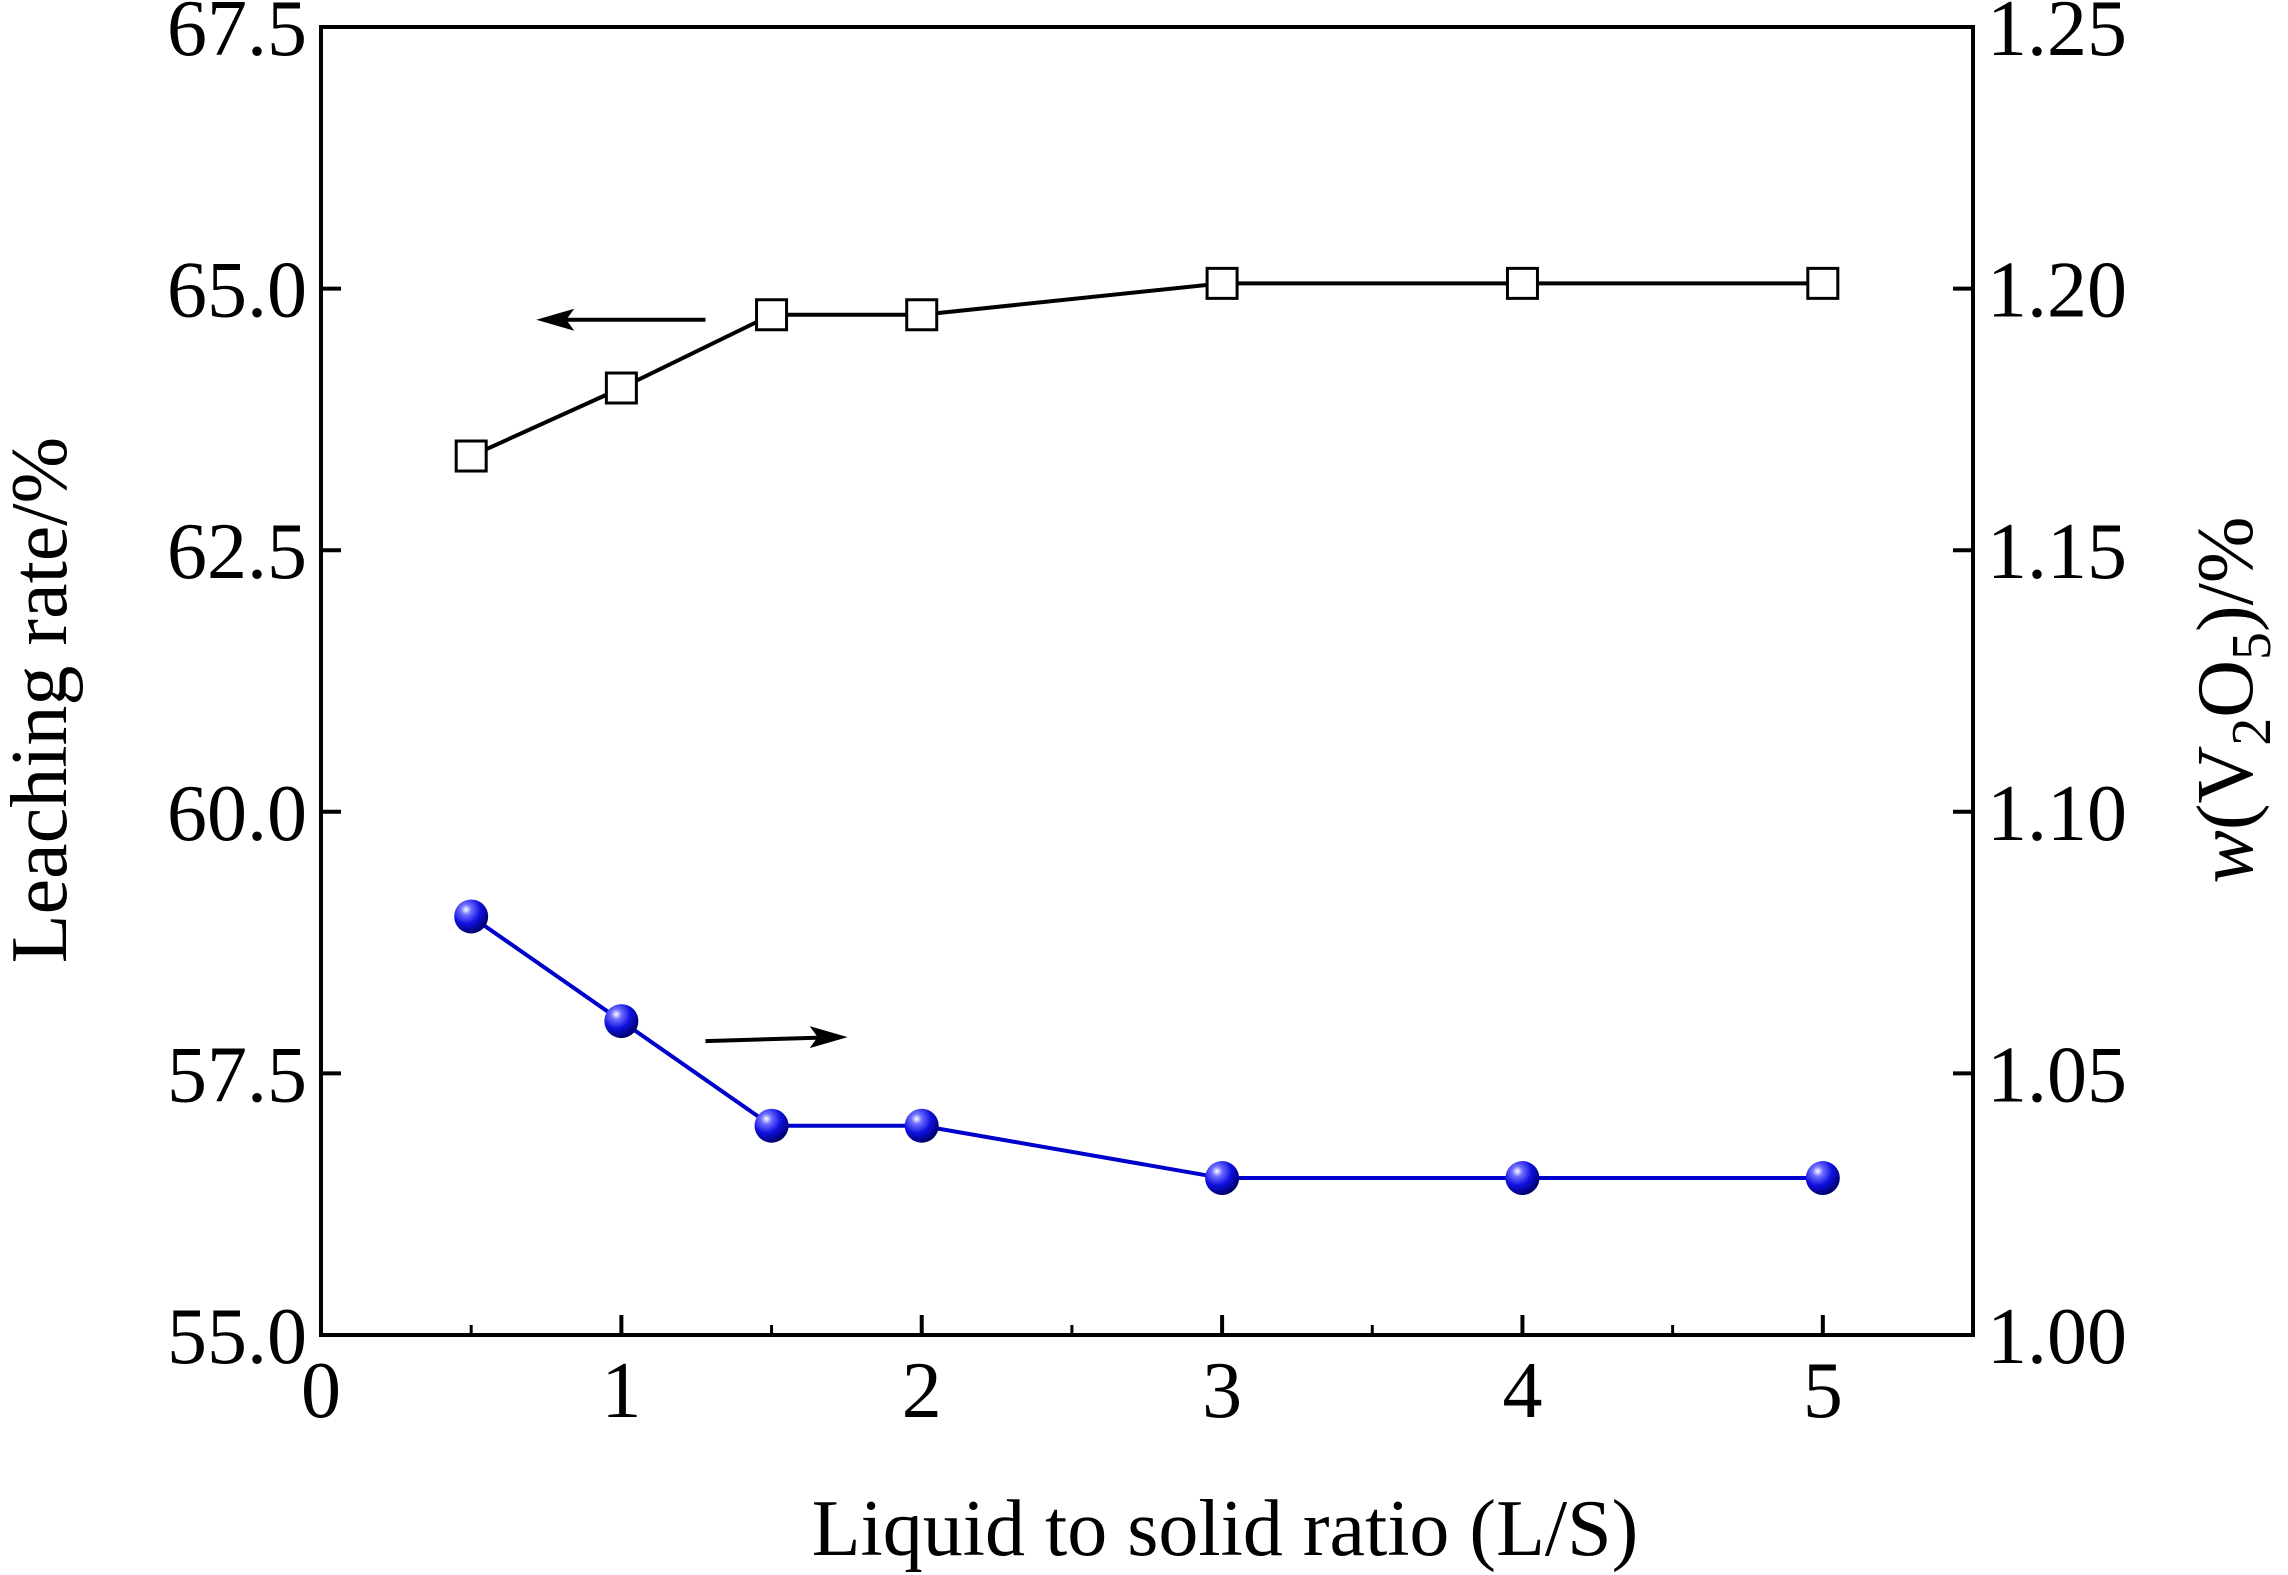 The width and height of the screenshot is (2288, 1575). What do you see at coordinates (692, 678) in the screenshot?
I see `axis-arrows` at bounding box center [692, 678].